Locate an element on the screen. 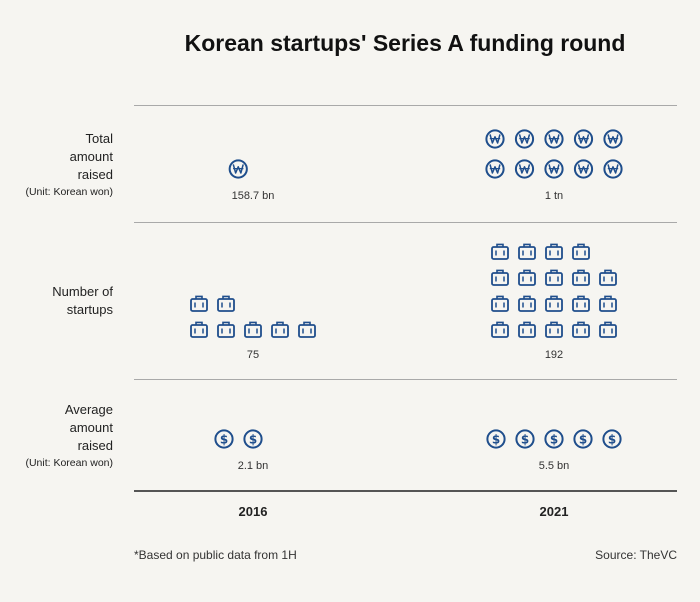  row-label-startups: Number of startups is located at coordinates (82, 301).